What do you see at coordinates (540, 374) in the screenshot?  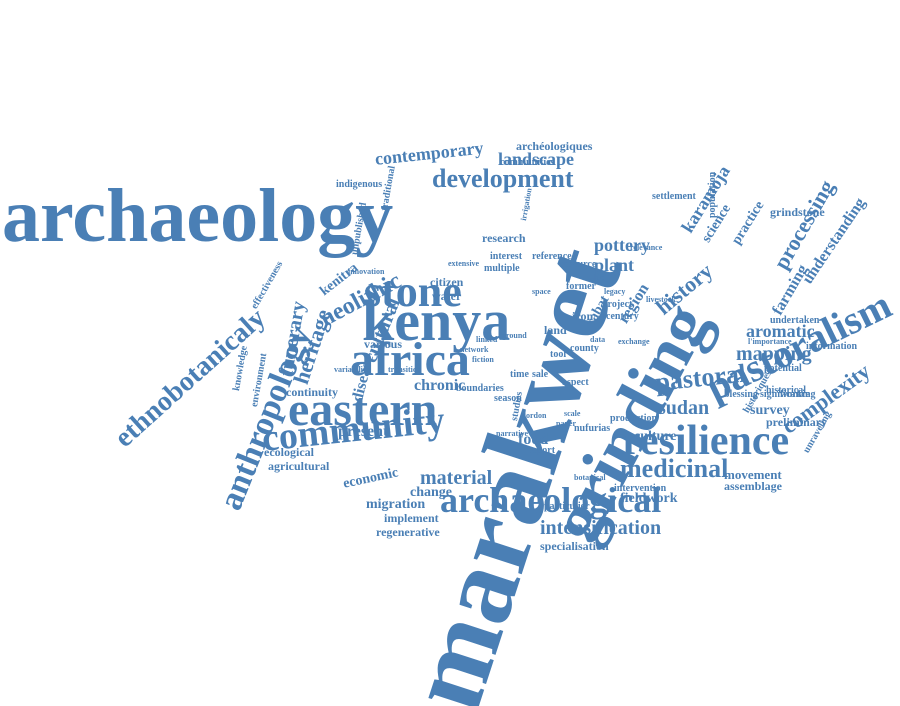 I see `word-sale: sale` at bounding box center [540, 374].